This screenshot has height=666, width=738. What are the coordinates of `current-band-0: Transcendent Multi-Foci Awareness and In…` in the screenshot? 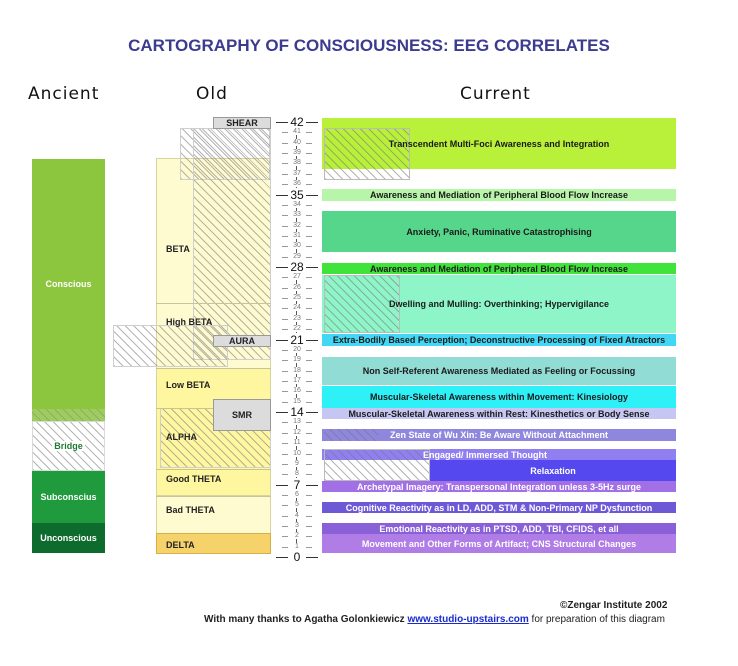 It's located at (499, 143).